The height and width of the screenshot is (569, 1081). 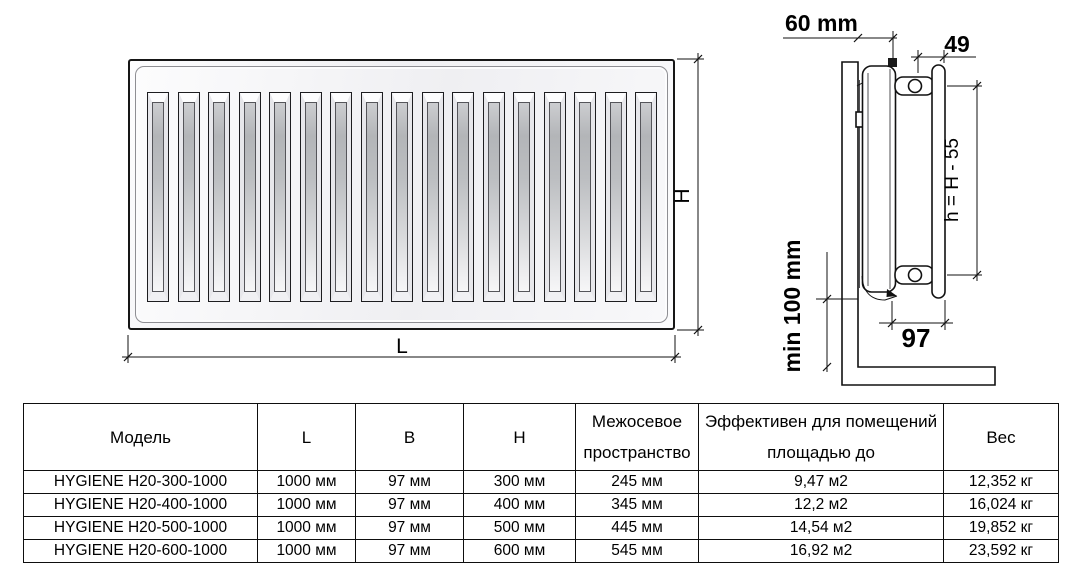 What do you see at coordinates (1001, 528) in the screenshot?
I see `table-cell: 19,852 кг` at bounding box center [1001, 528].